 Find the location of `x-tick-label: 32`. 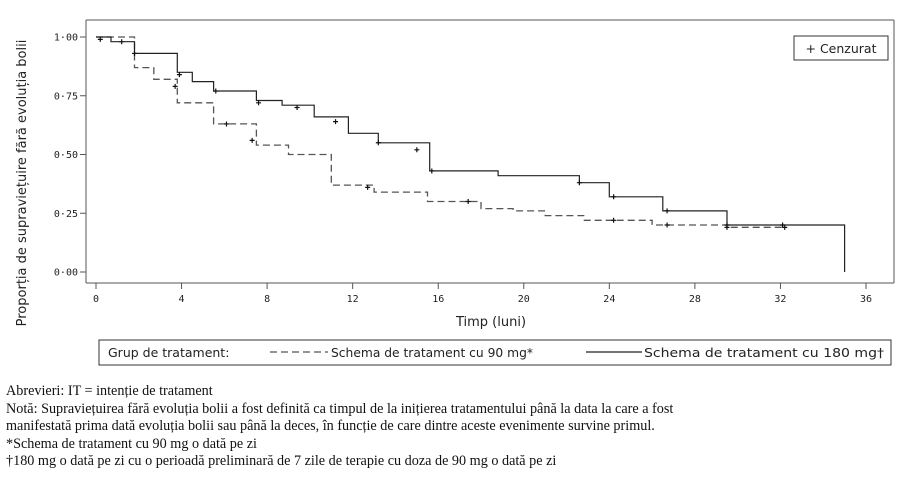

x-tick-label: 32 is located at coordinates (780, 299).